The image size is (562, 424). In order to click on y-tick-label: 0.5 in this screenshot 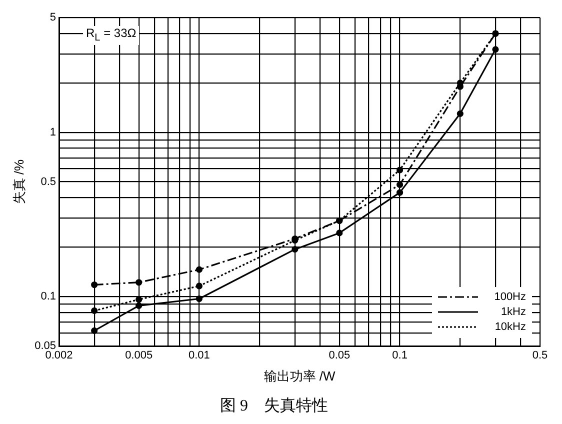, I will do `click(48, 182)`.